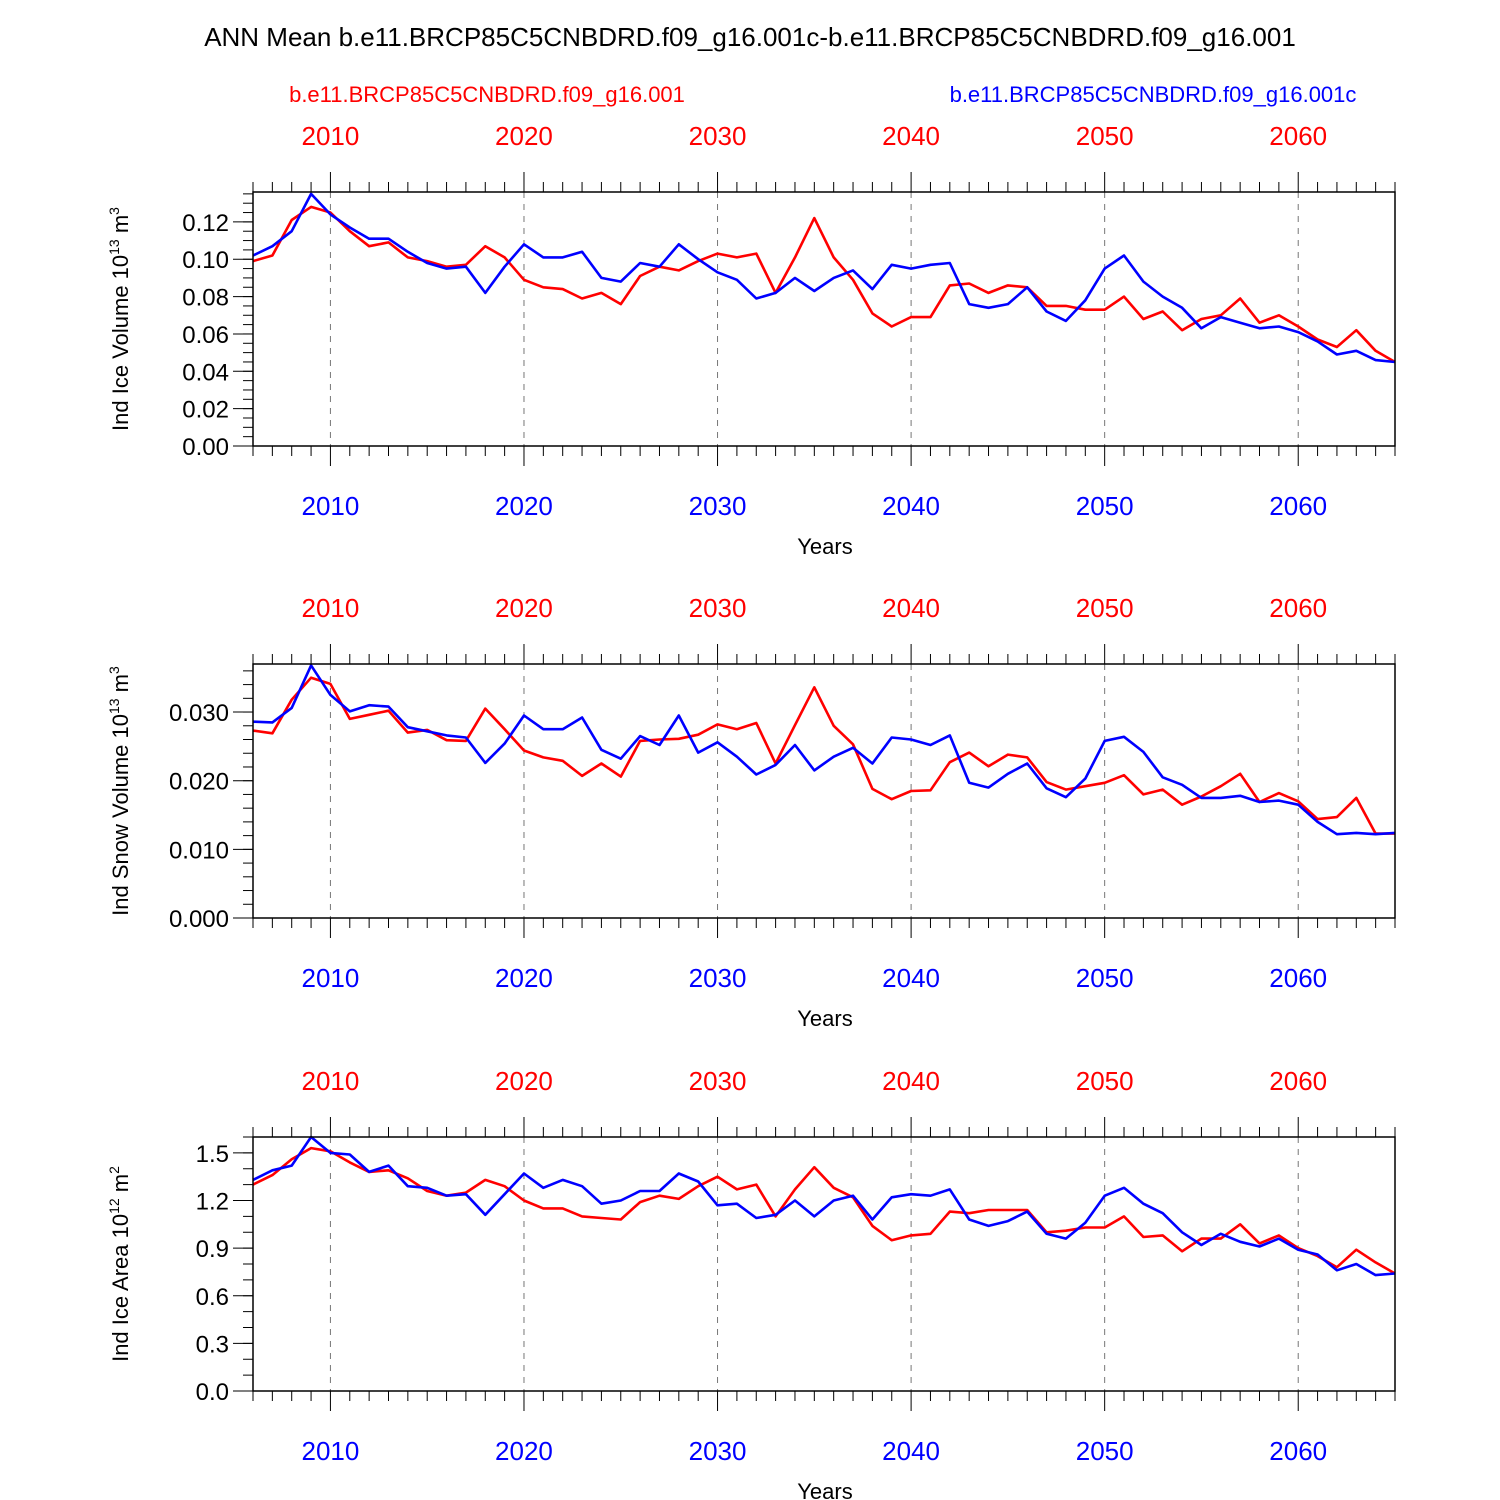 This screenshot has width=1500, height=1500. I want to click on y-tick-label: 0.00, so click(205, 447).